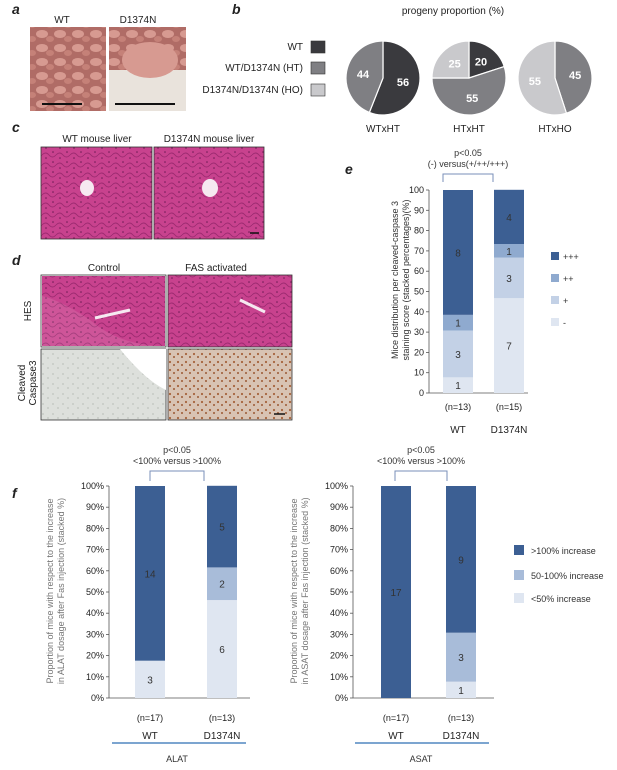 Image resolution: width=617 pixels, height=770 pixels. Describe the element at coordinates (95, 528) in the screenshot. I see `y-tick-label: 80%` at that location.